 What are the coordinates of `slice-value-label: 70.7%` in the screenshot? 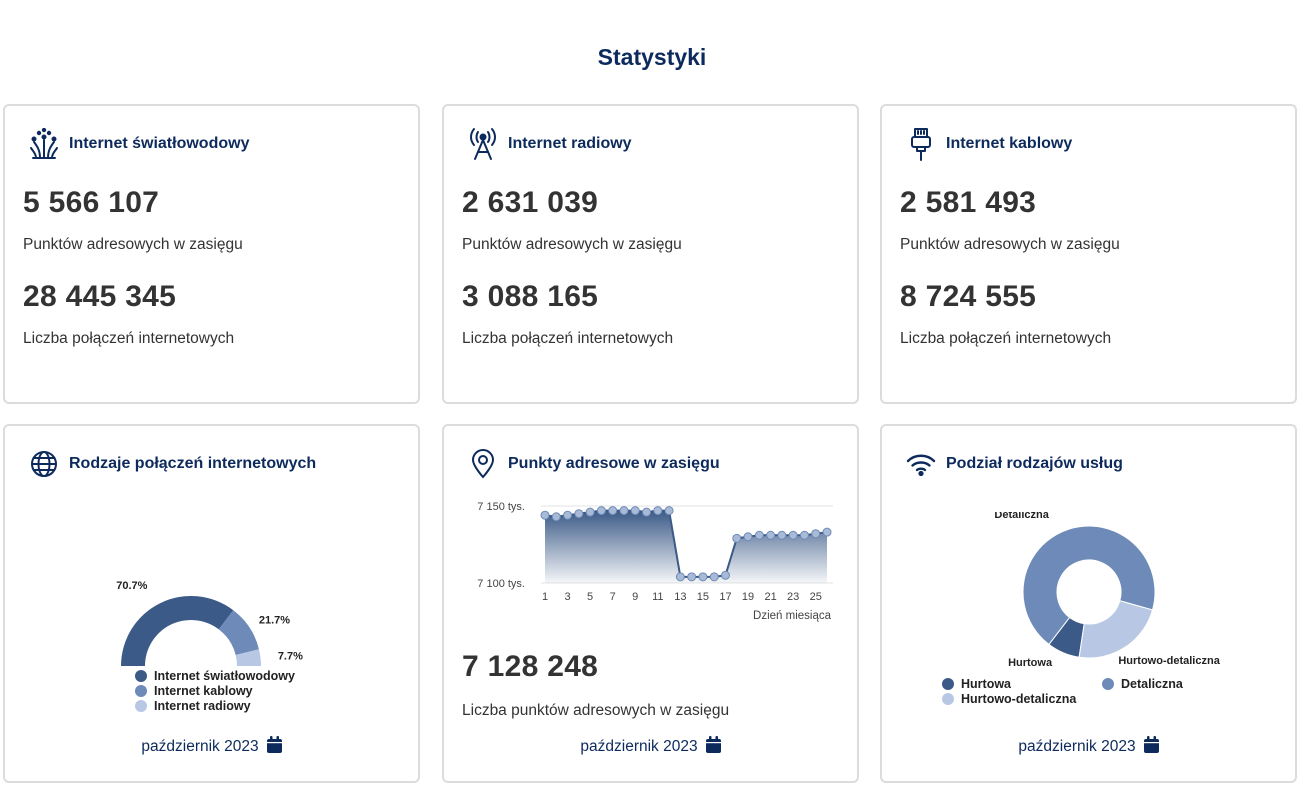 It's located at (131, 586).